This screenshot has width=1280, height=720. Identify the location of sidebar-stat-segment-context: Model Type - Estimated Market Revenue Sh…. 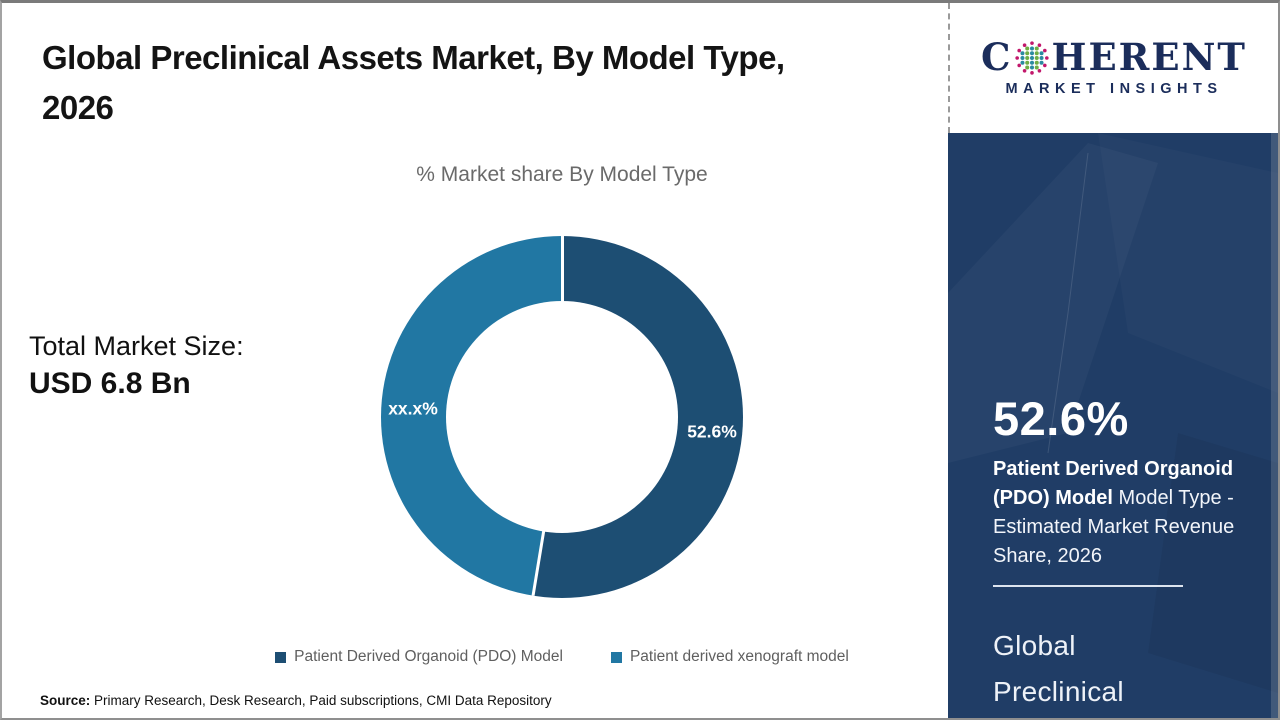
(1114, 527).